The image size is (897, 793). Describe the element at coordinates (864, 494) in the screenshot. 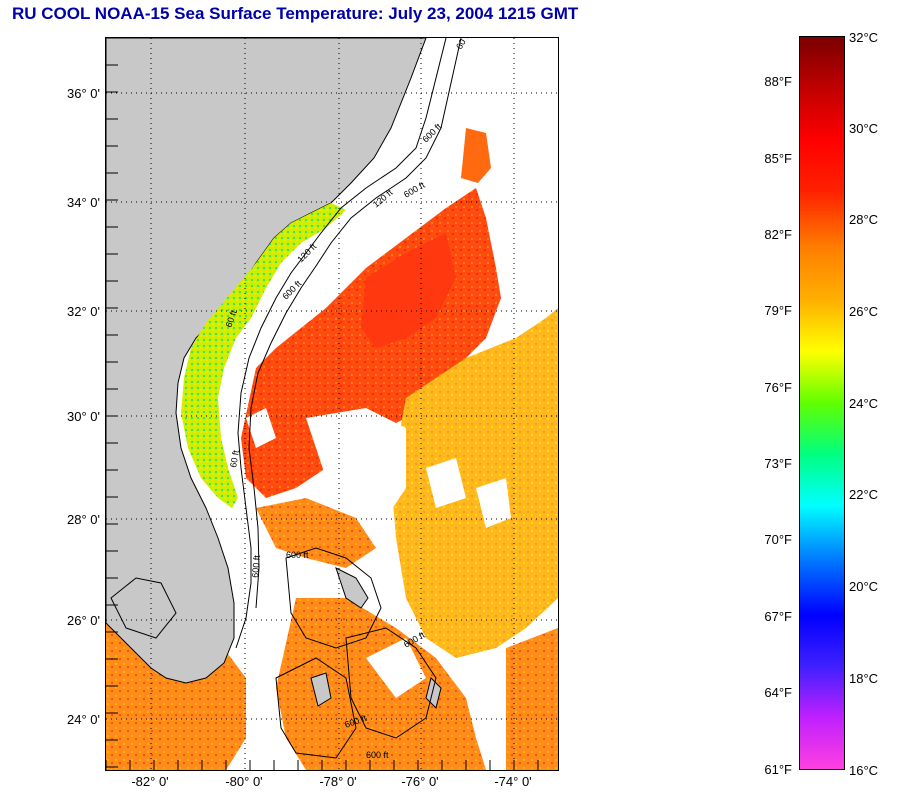

I see `colorbar-label-22c: 22°C` at that location.